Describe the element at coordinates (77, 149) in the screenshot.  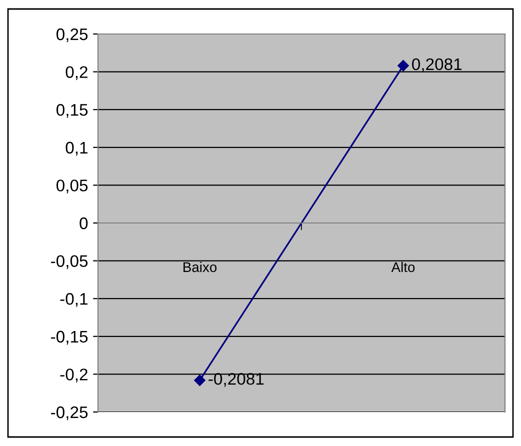
I see `y-tick-label: 0,1` at that location.